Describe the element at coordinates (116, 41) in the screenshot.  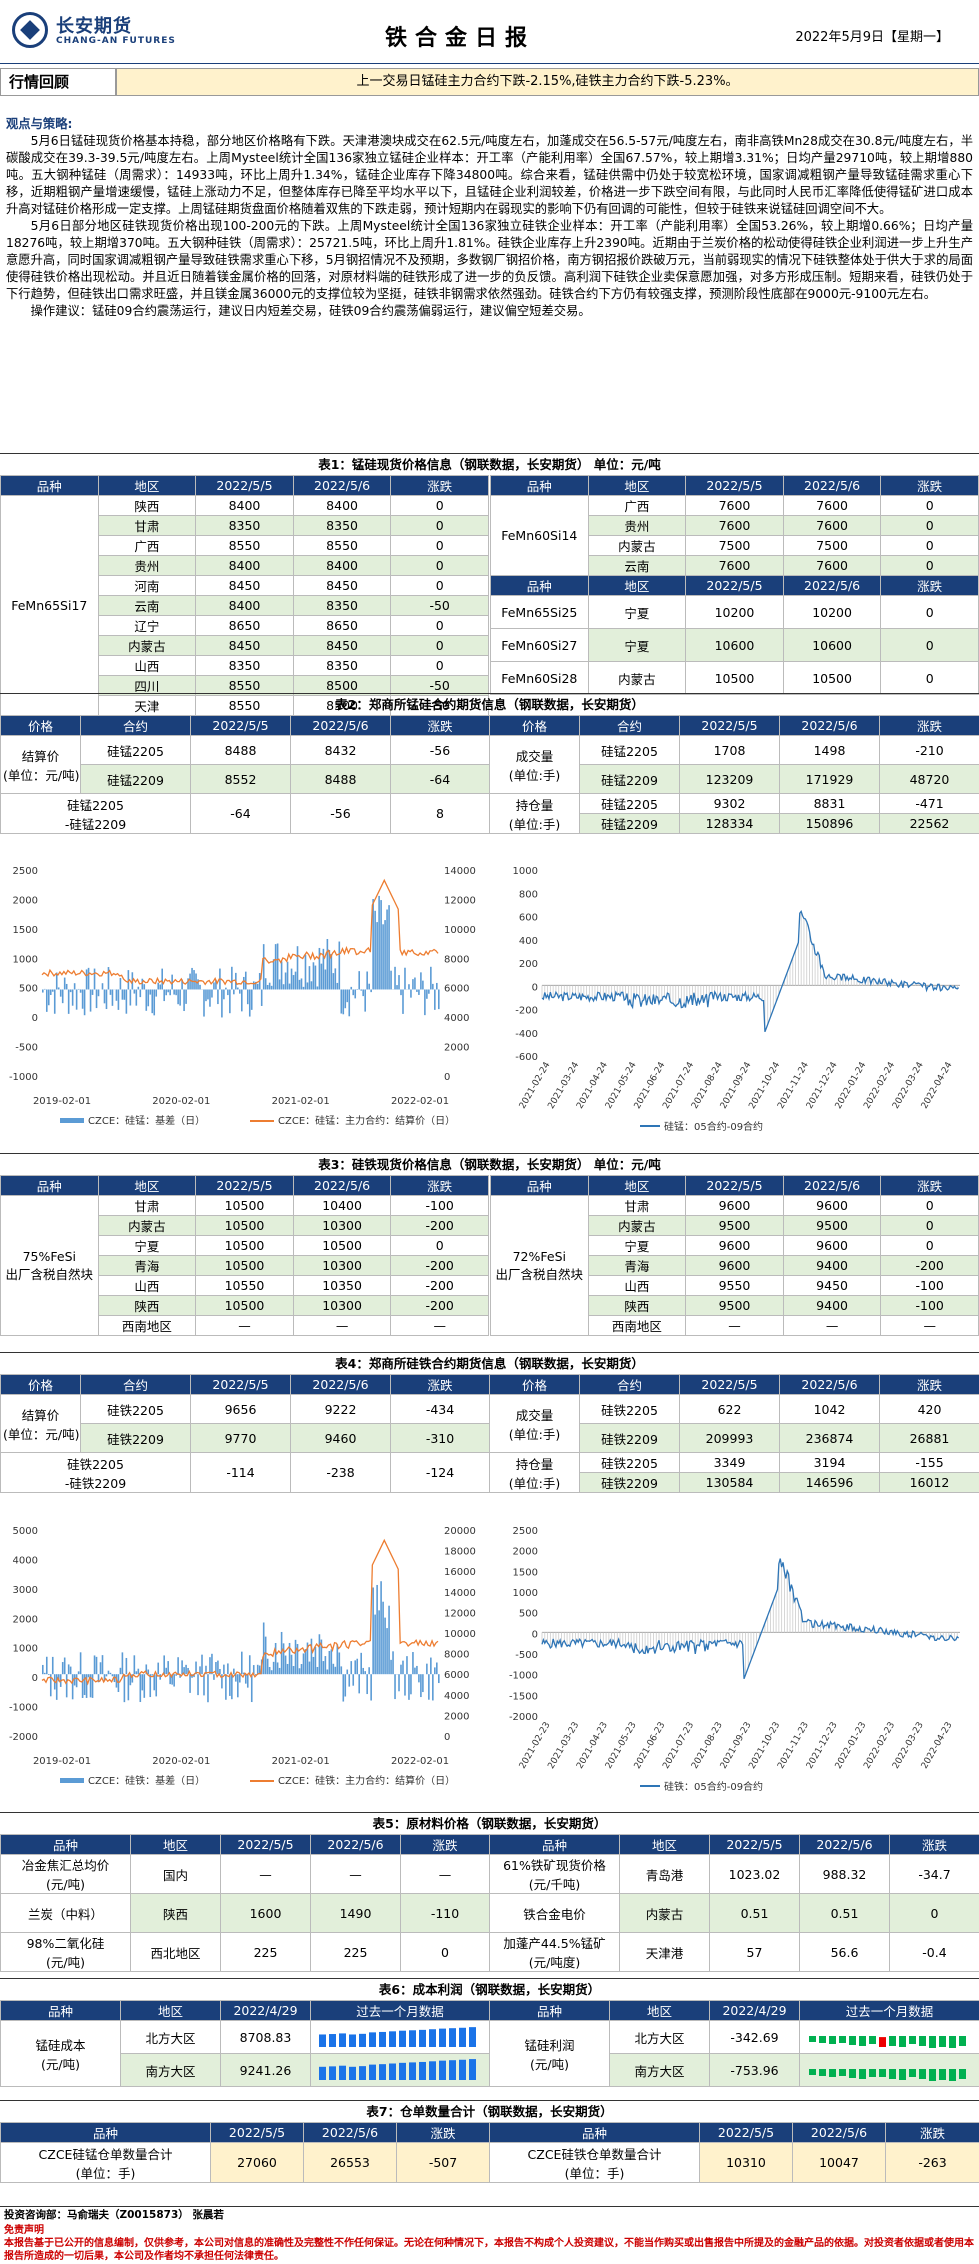
I see `logo-en: CHANG-AN FUTURES` at that location.